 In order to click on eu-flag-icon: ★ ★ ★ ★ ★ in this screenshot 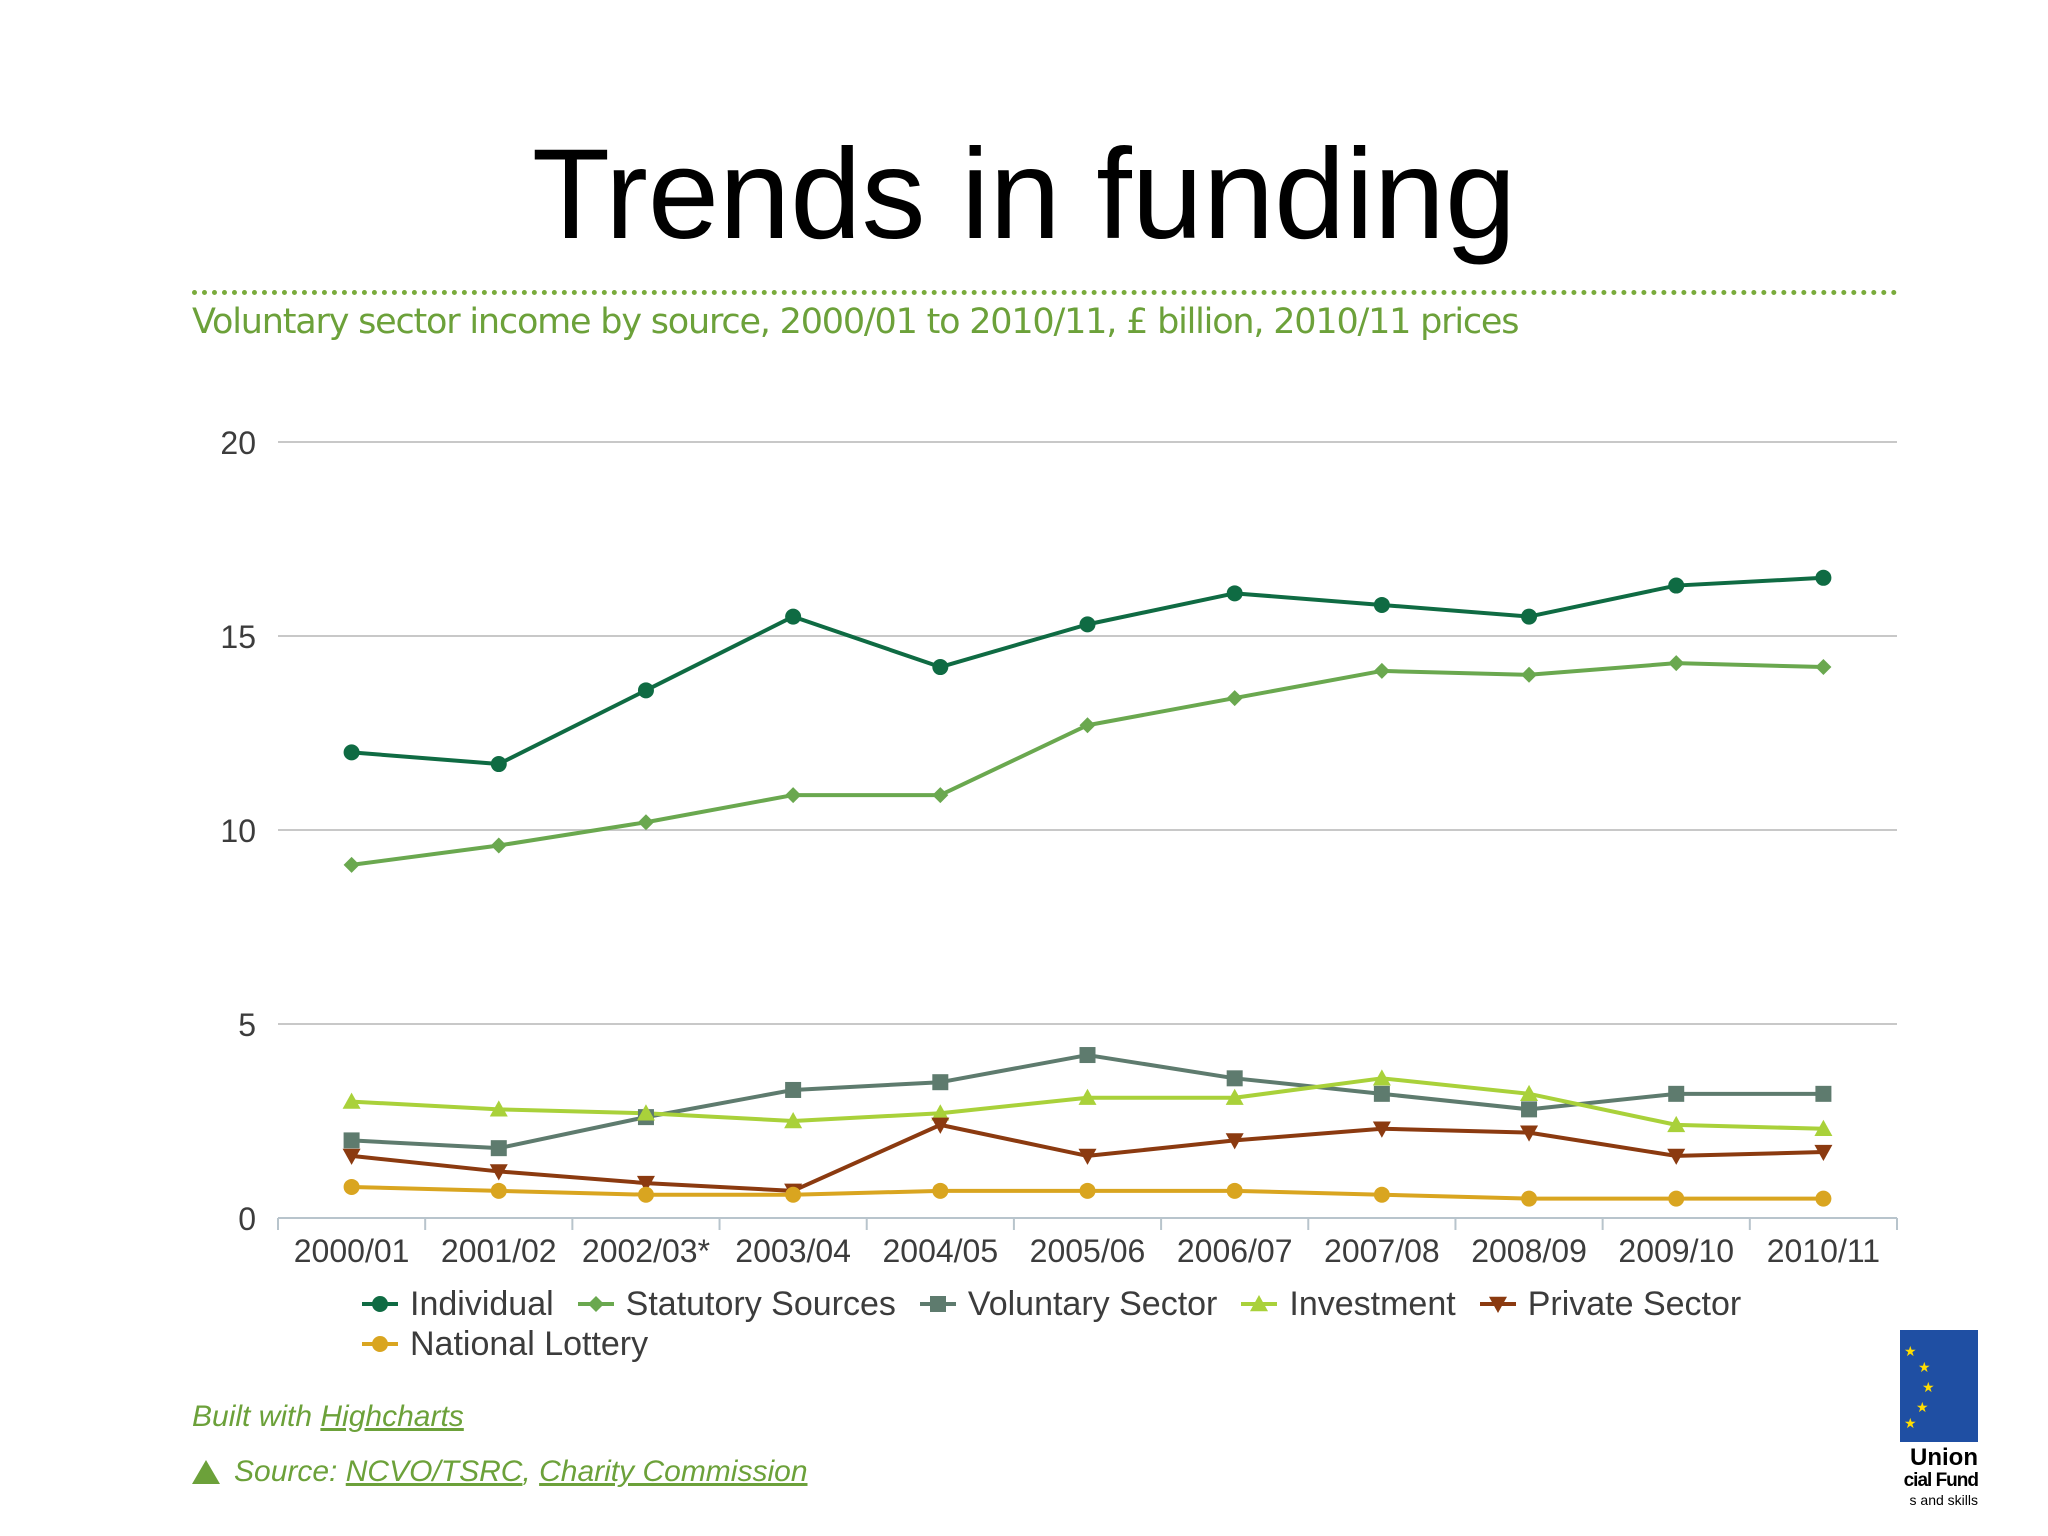, I will do `click(1939, 1386)`.